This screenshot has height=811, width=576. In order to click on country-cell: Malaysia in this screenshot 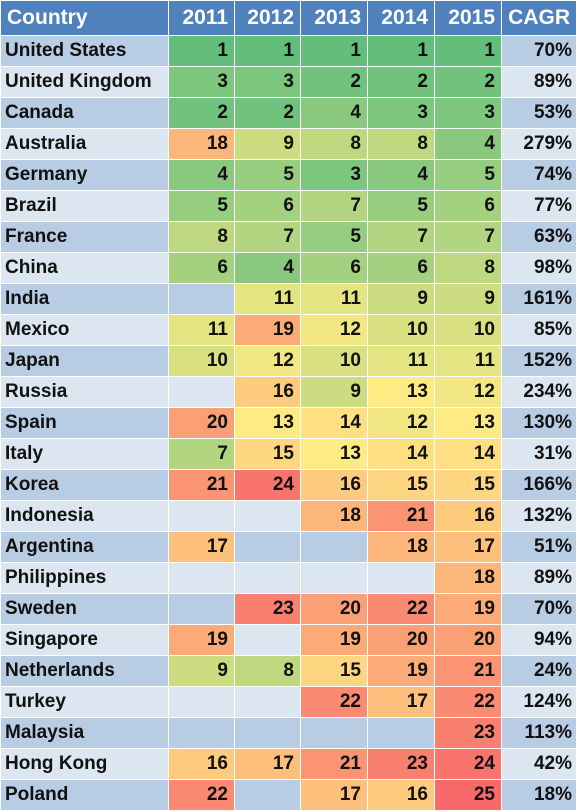, I will do `click(85, 733)`.